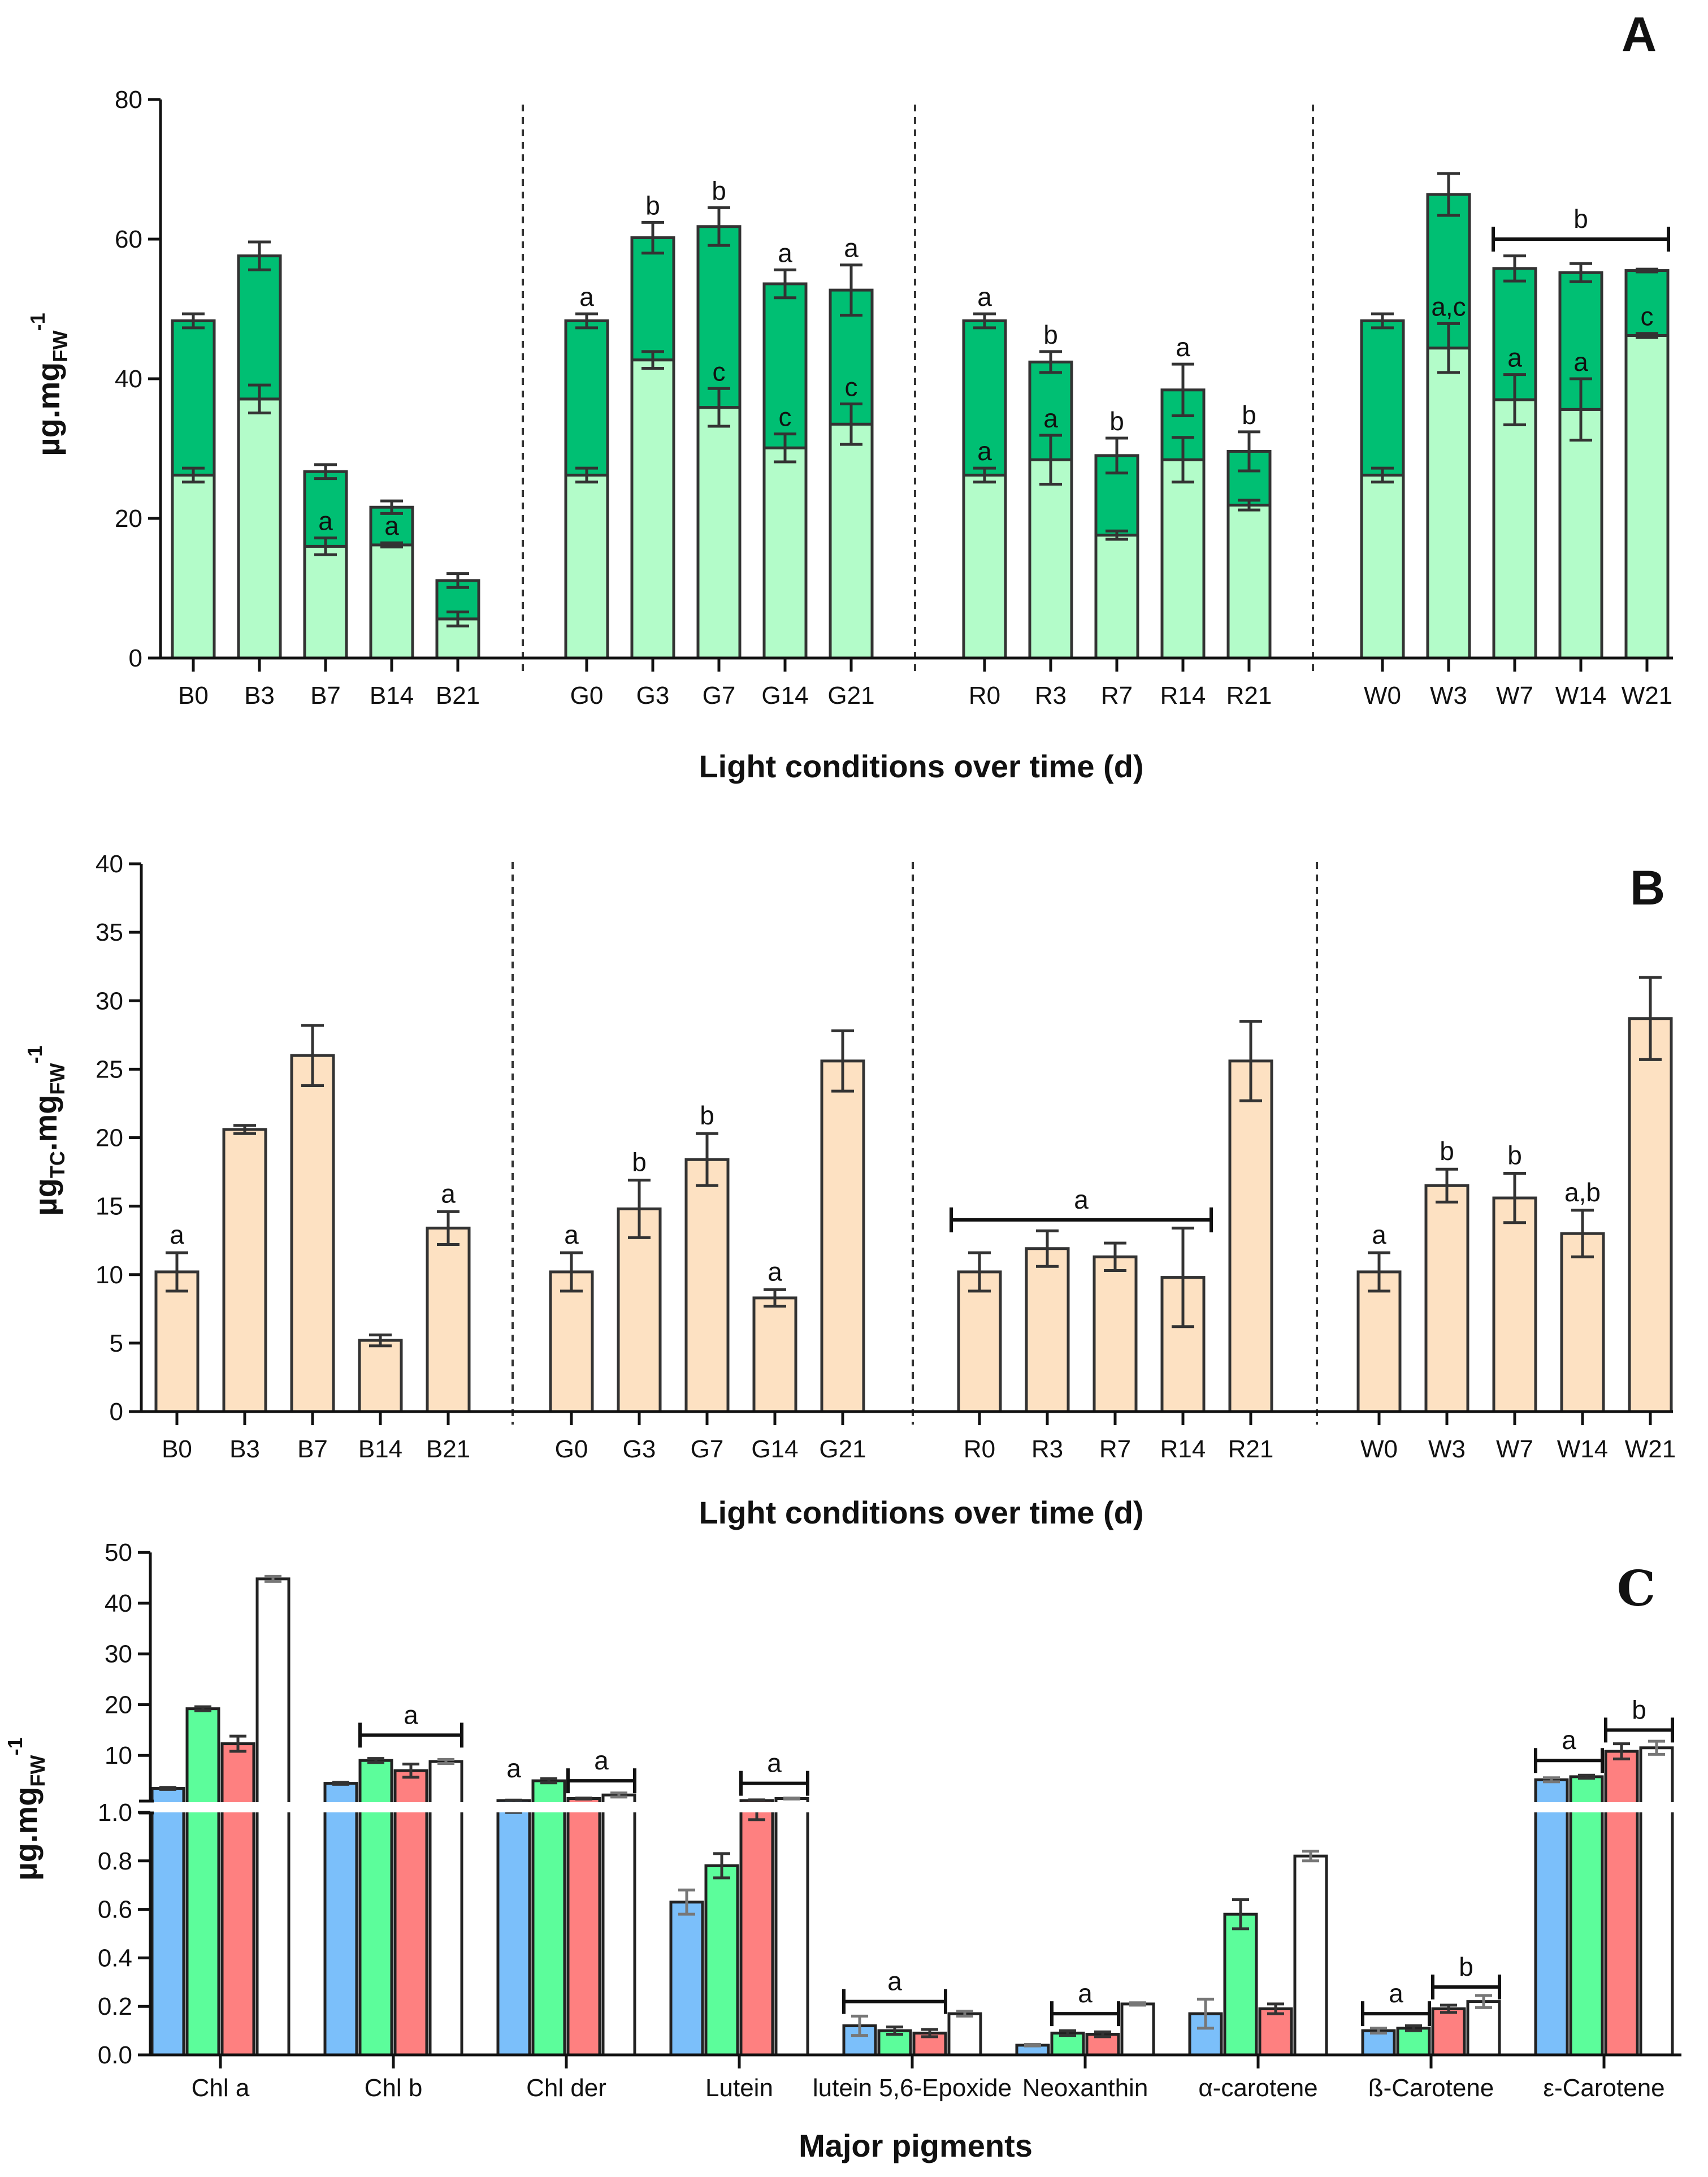  What do you see at coordinates (119, 1552) in the screenshot?
I see `y-tick-label: 50` at bounding box center [119, 1552].